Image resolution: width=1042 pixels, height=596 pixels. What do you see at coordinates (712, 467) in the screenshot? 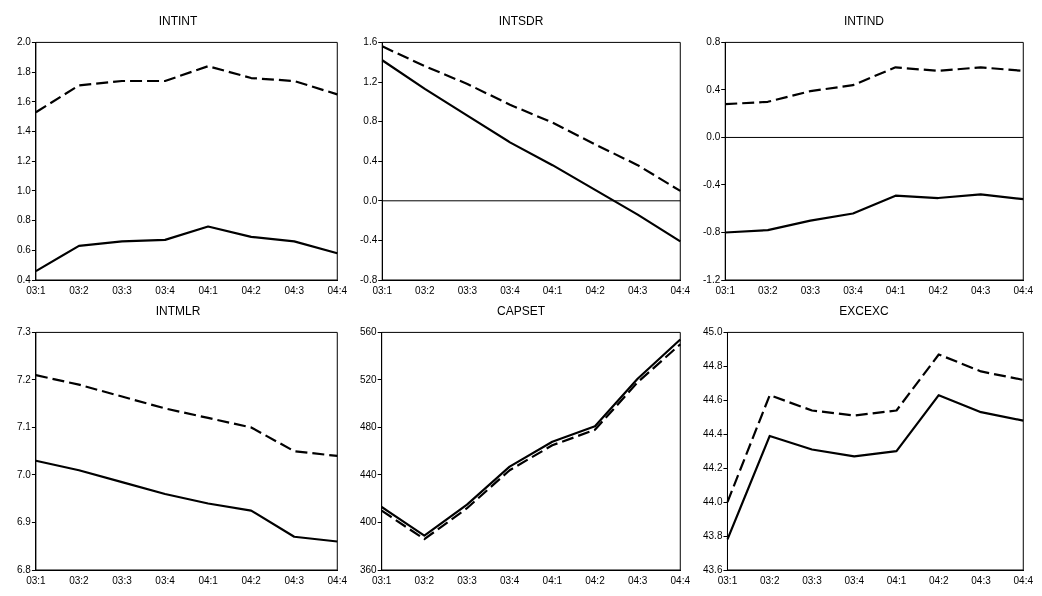
I see `y-tick-label: 44.2` at bounding box center [712, 467].